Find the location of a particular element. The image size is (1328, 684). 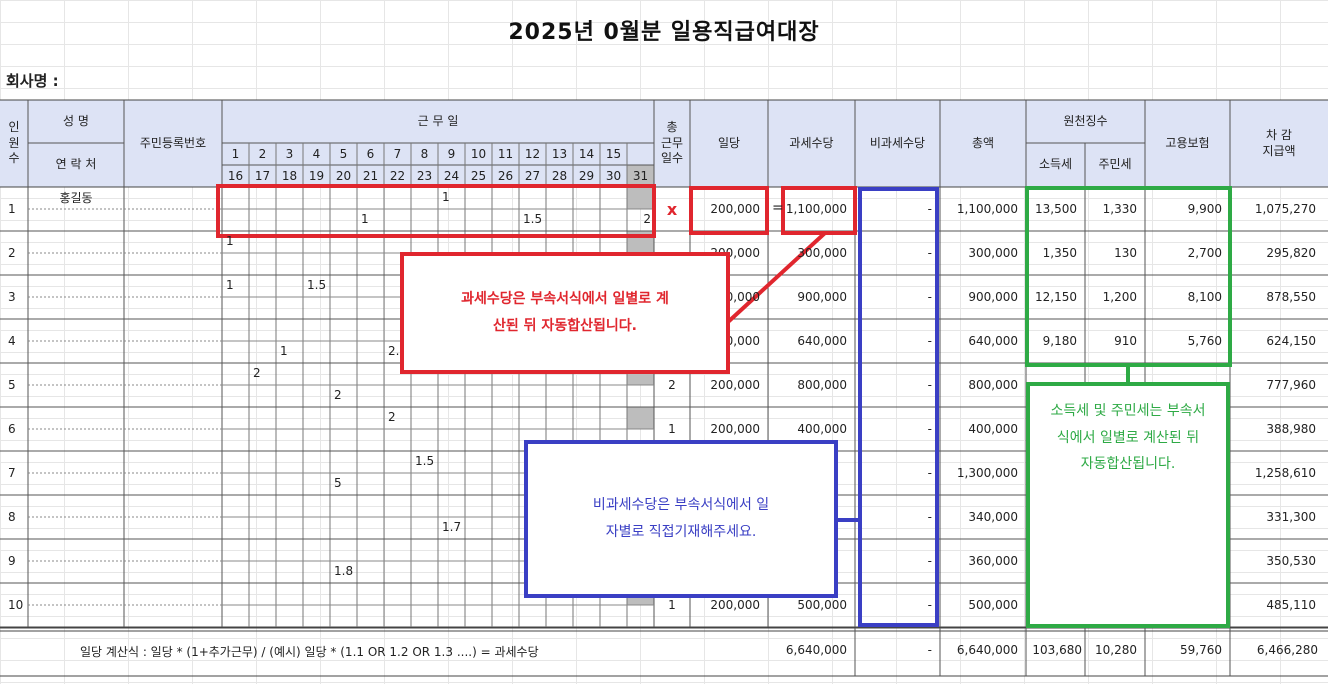

net-pay: 878,550 is located at coordinates (1291, 297).